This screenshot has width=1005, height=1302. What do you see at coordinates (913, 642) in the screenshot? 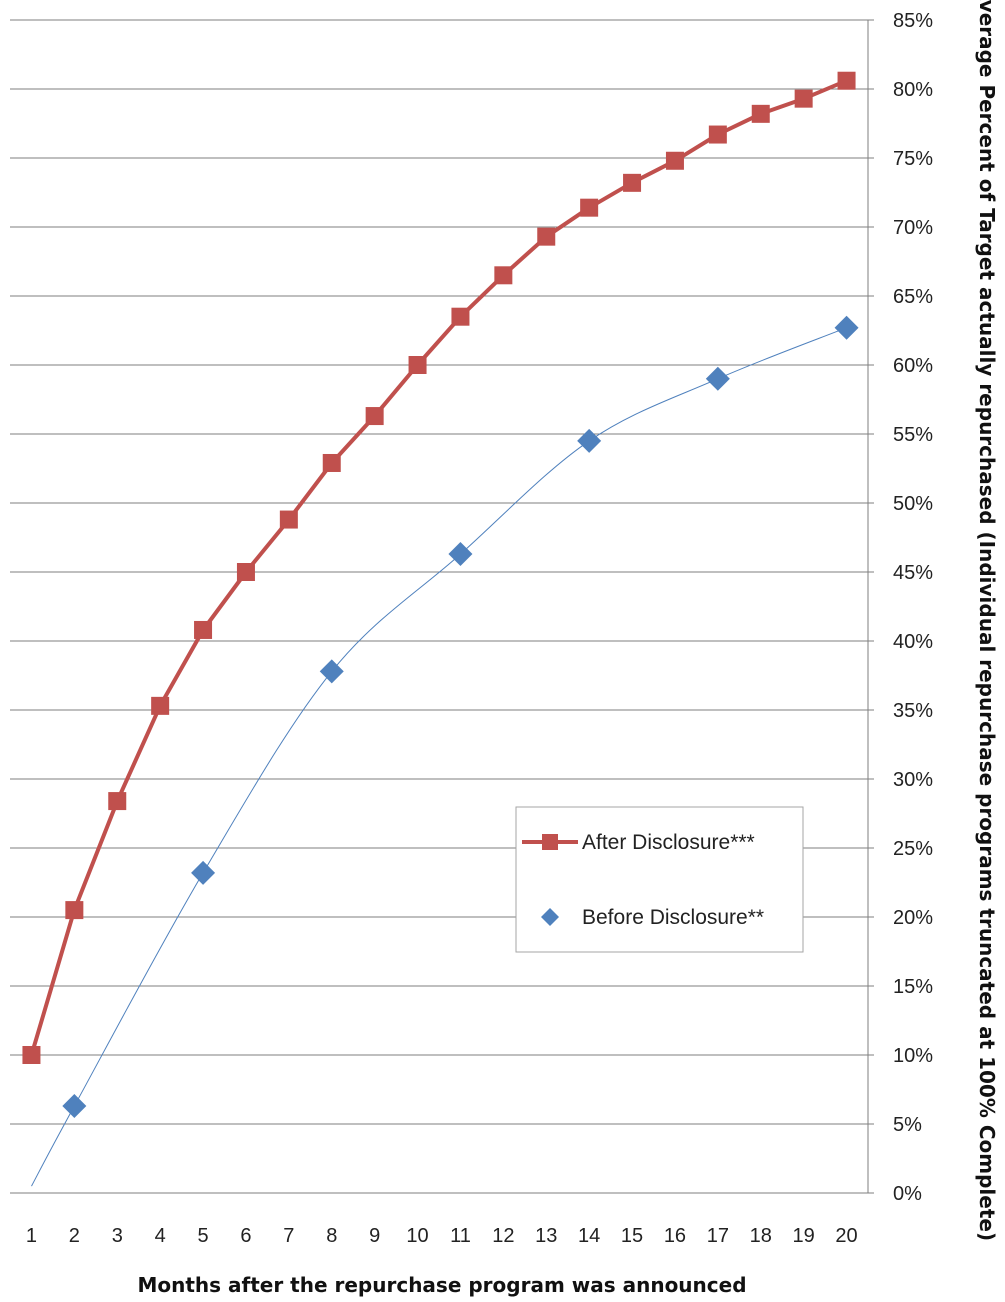
I see `y-tick-label: 40%` at bounding box center [913, 642].